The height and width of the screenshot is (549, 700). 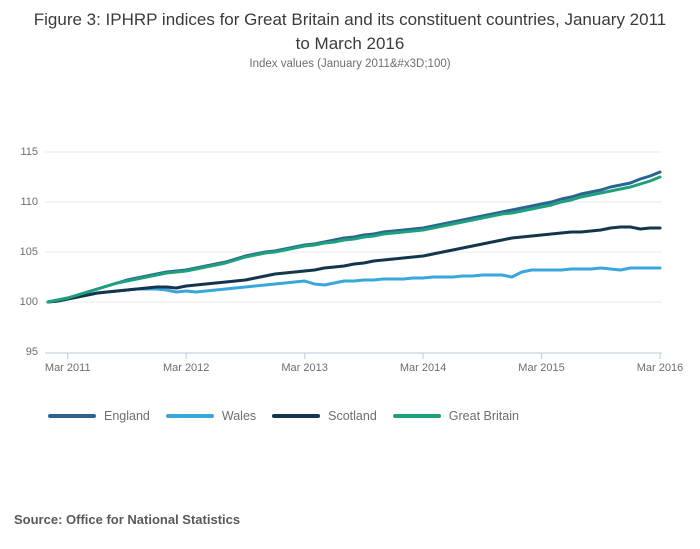 I want to click on legend-swatch-scotland, so click(x=296, y=416).